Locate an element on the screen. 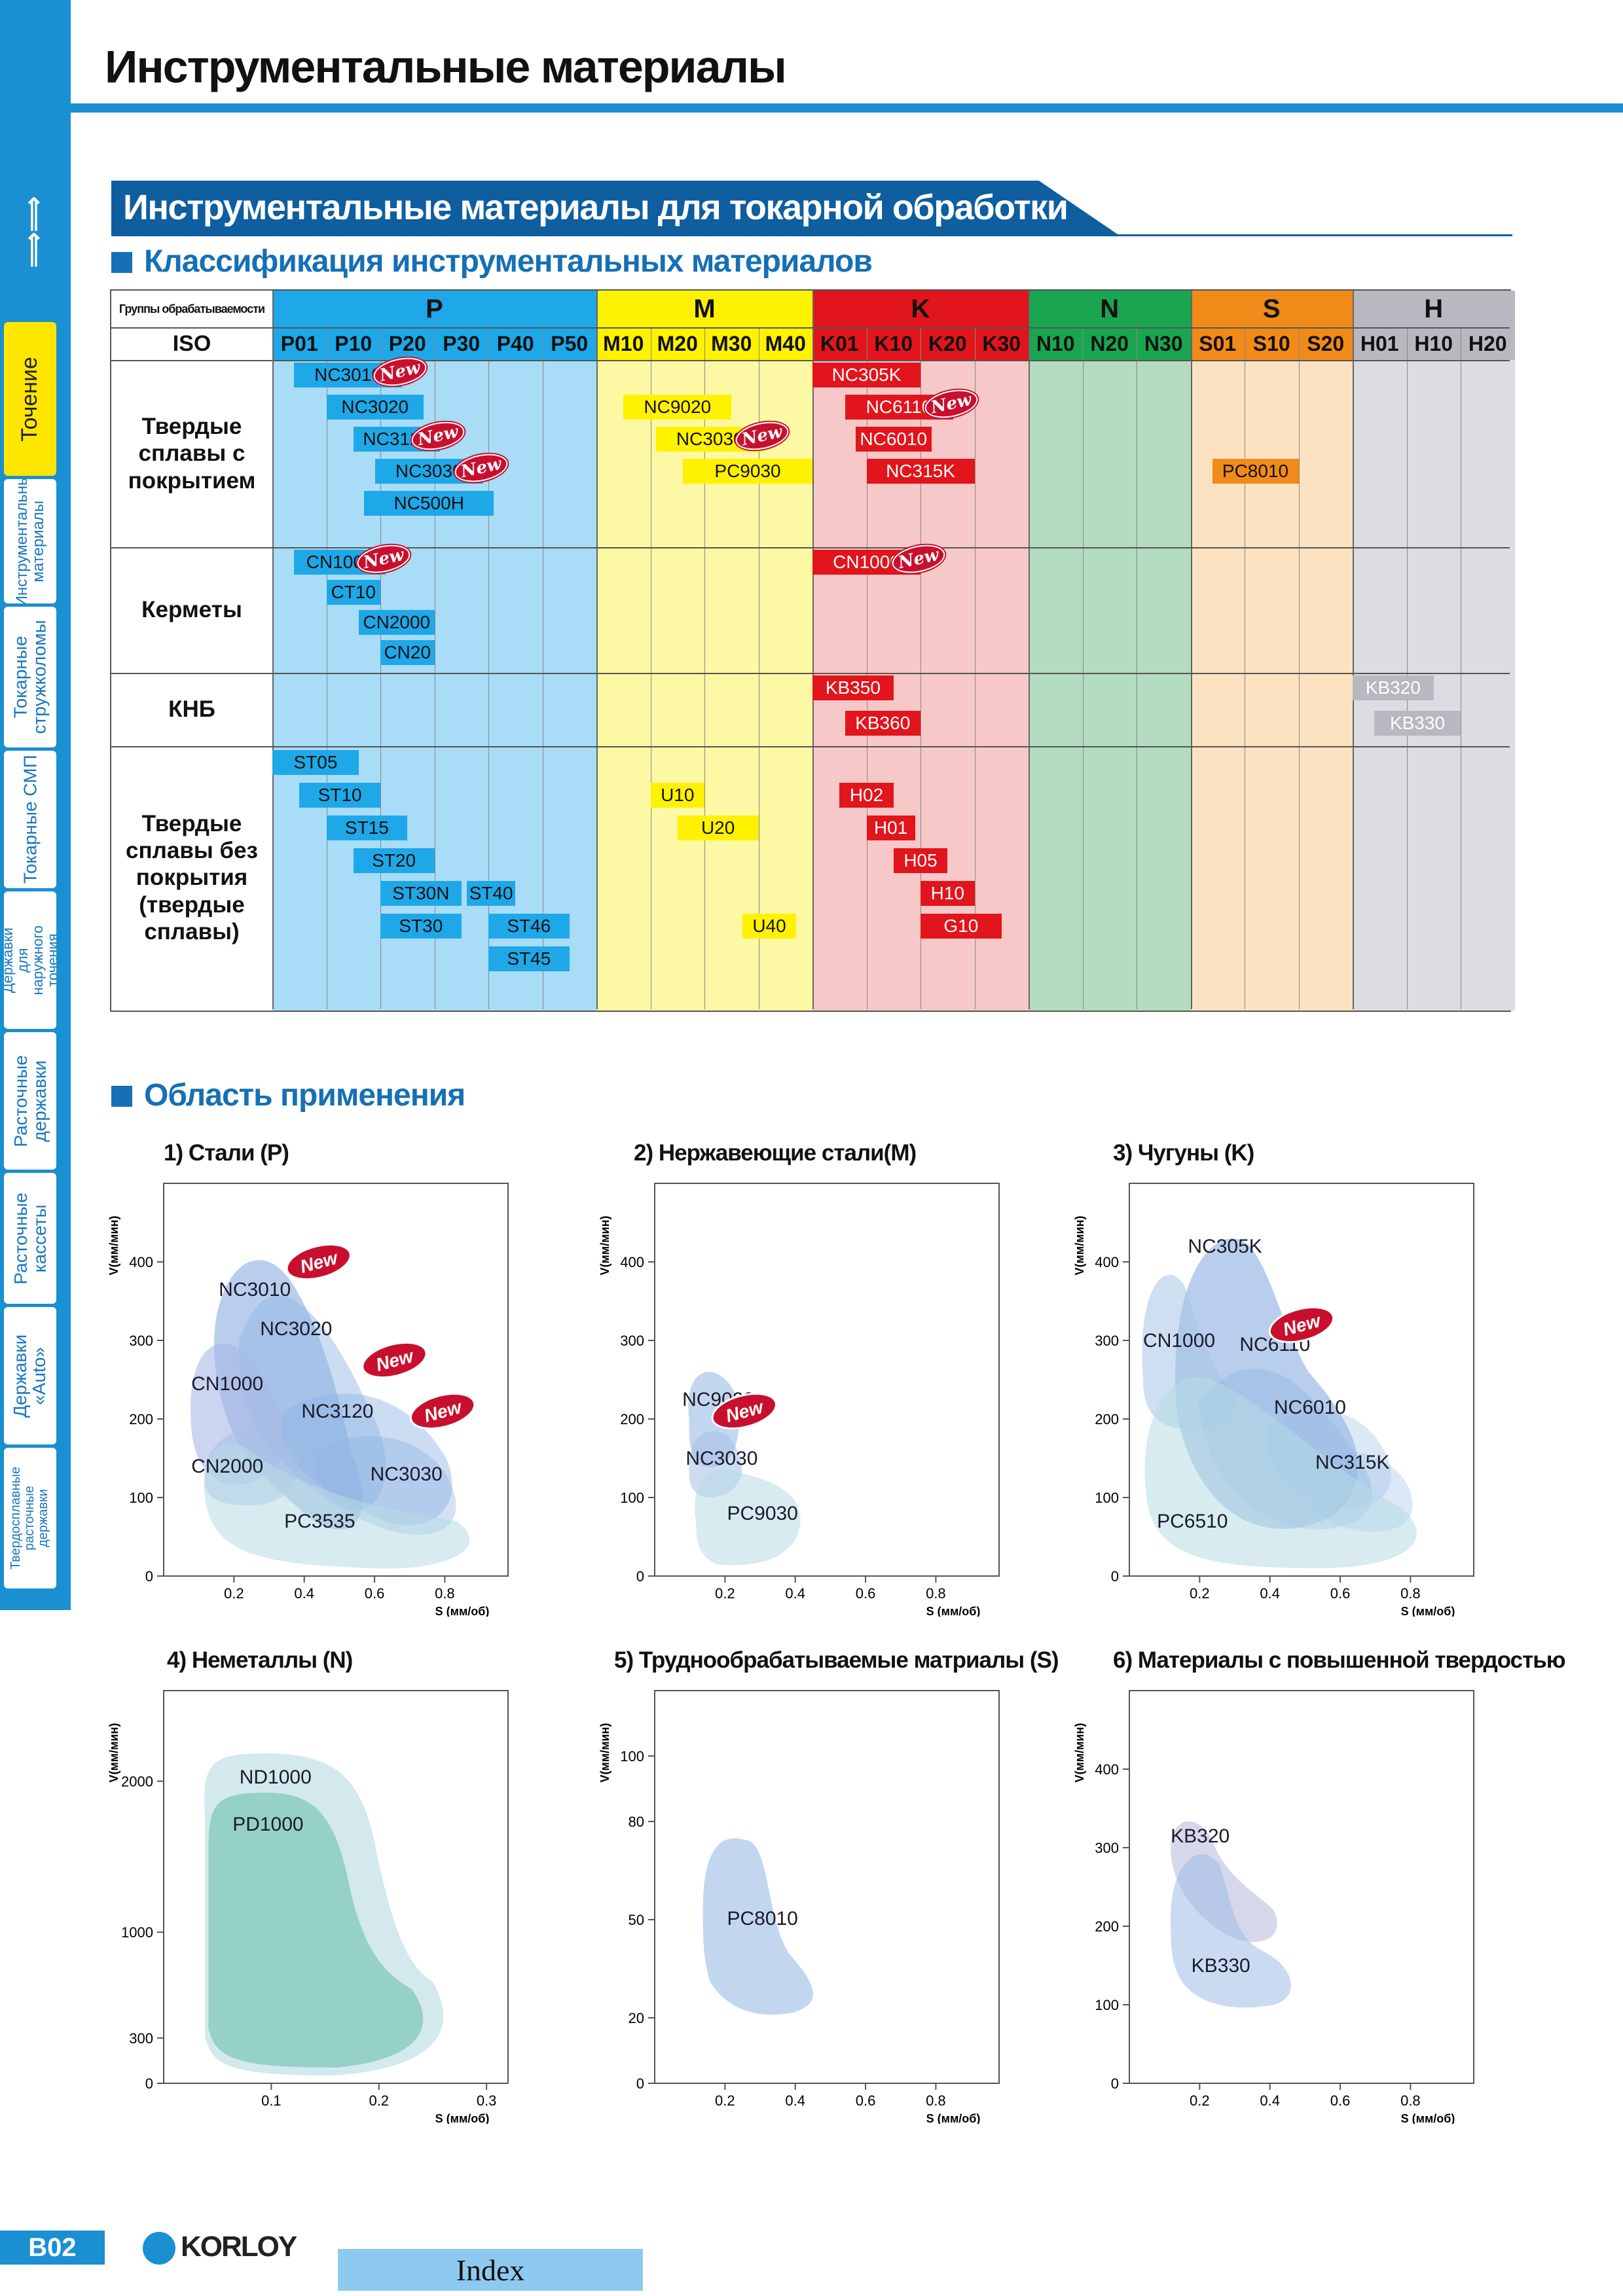 This screenshot has width=1623, height=2296. grade-bar: ST15 is located at coordinates (367, 828).